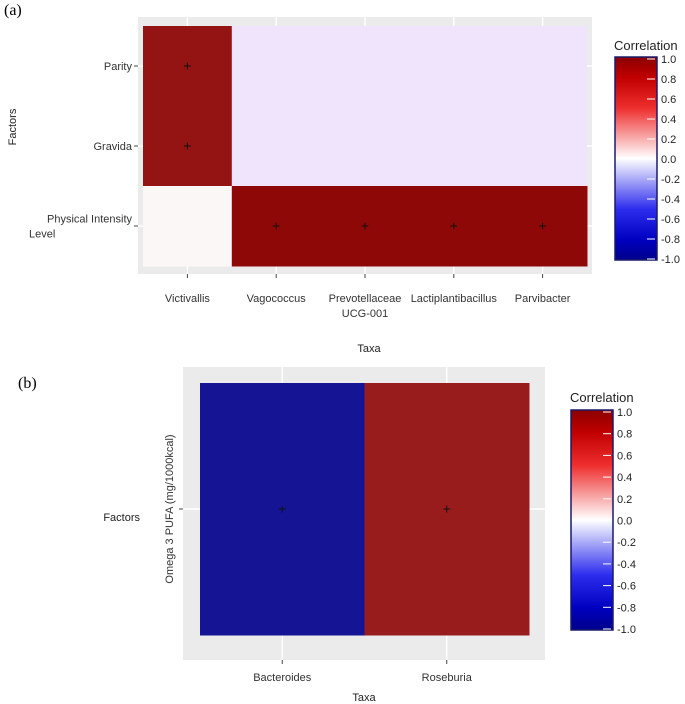 The width and height of the screenshot is (685, 704). What do you see at coordinates (409, 106) in the screenshot?
I see `heatmap-cell-block` at bounding box center [409, 106].